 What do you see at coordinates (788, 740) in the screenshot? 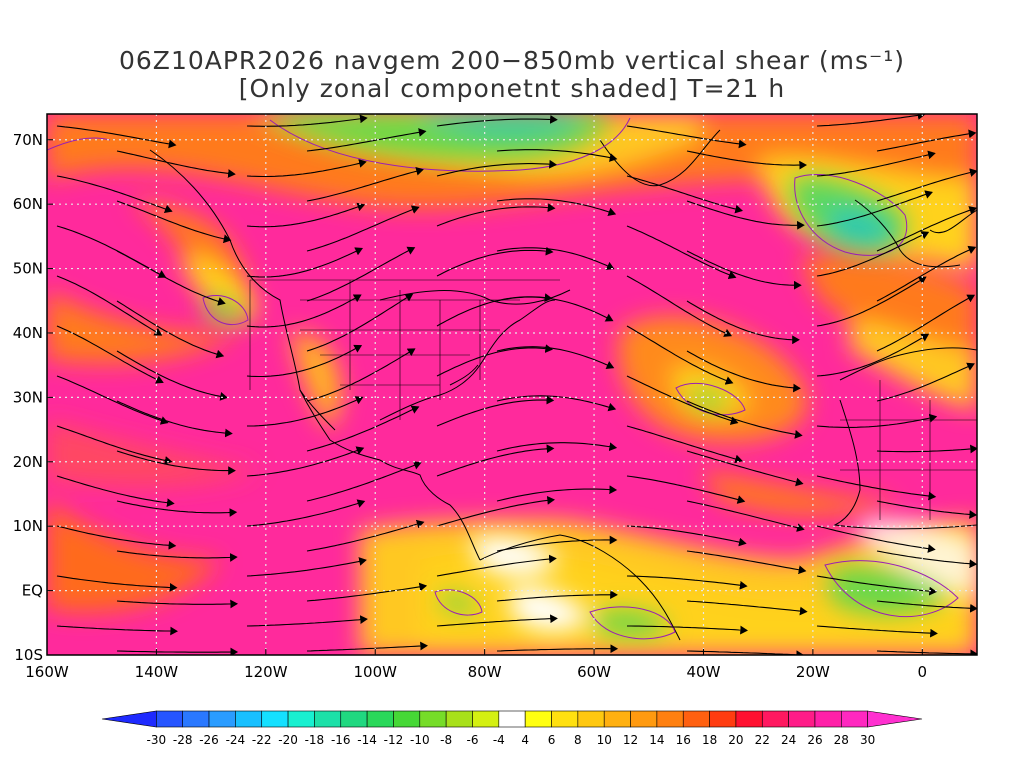
I see `colorbar-label: 24` at bounding box center [788, 740].